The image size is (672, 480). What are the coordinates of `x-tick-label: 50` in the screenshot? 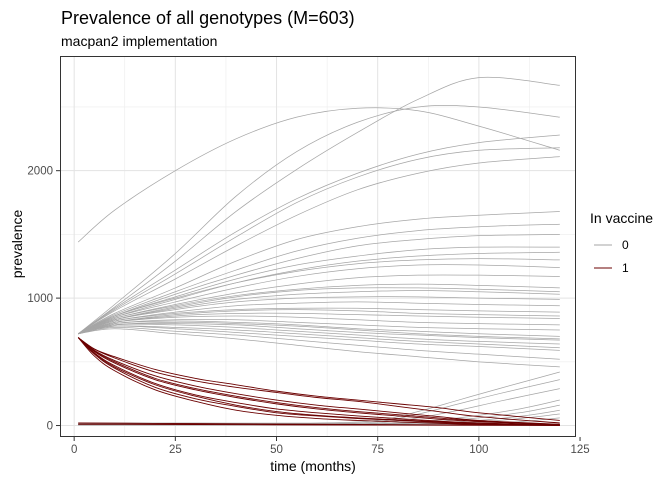 It's located at (276, 450).